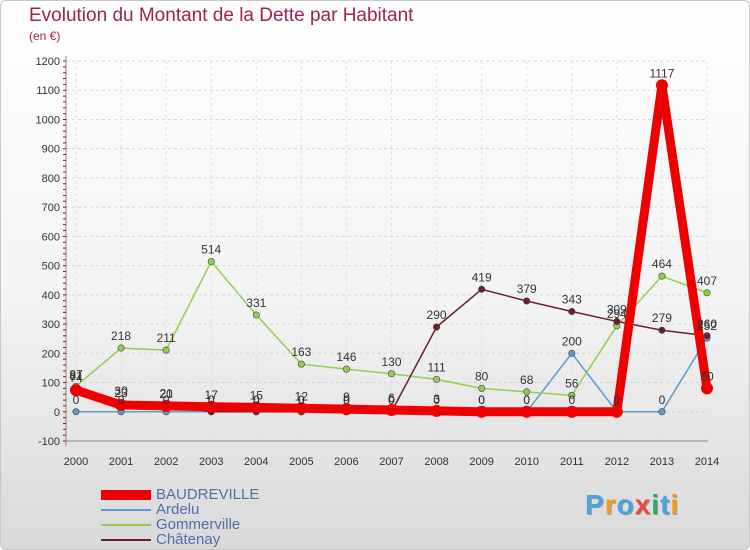 The image size is (750, 550). Describe the element at coordinates (572, 341) in the screenshot. I see `data-label: 200` at that location.